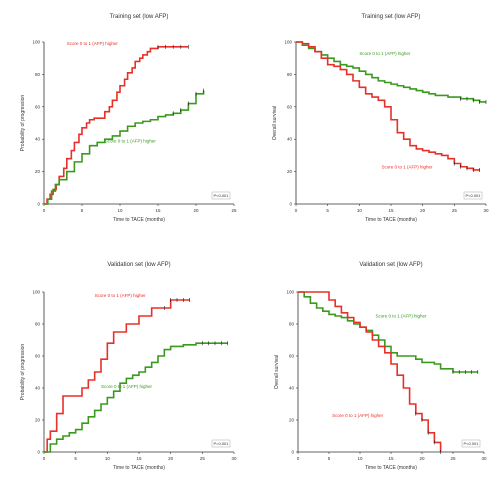 This screenshot has height=500, width=500. I want to click on pvalue-label: P=0.001, so click(221, 443).